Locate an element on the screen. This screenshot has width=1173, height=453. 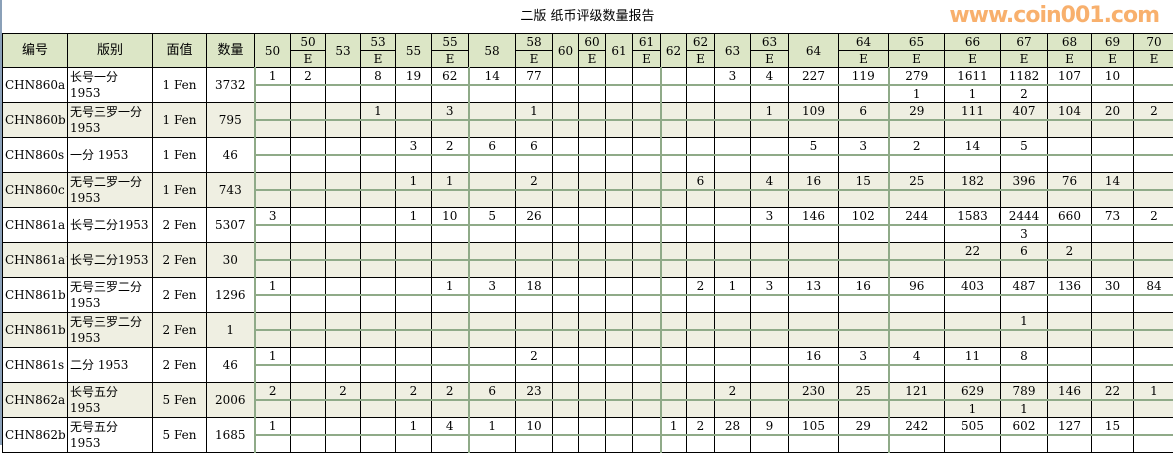
cell-count: 2006 is located at coordinates (231, 400).